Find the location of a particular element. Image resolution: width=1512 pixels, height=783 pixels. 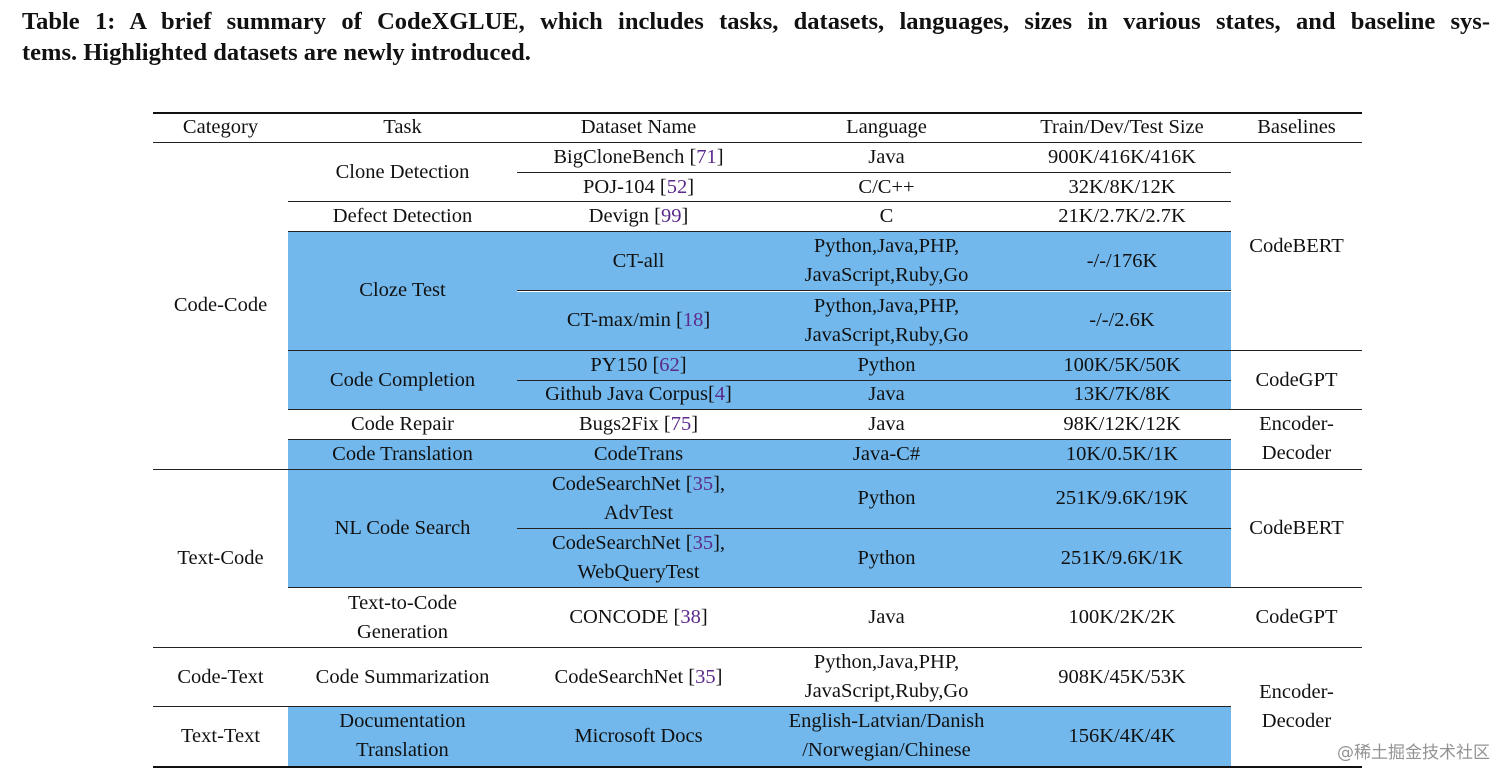

text-segment: CT-max/min [ is located at coordinates (624, 320).